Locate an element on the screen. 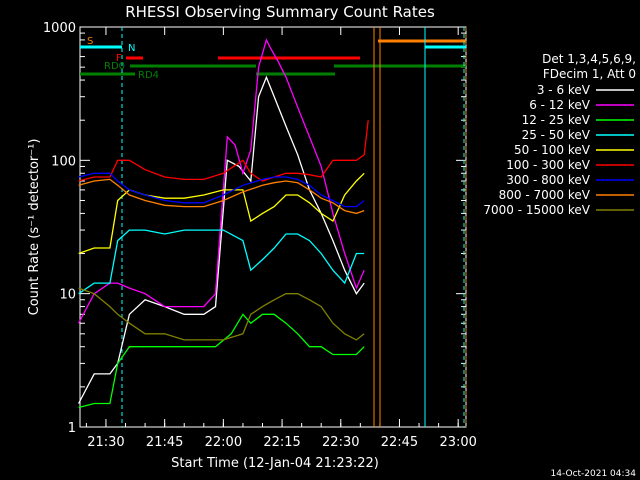 Image resolution: width=640 pixels, height=480 pixels. flag-label-s: S is located at coordinates (90, 41).